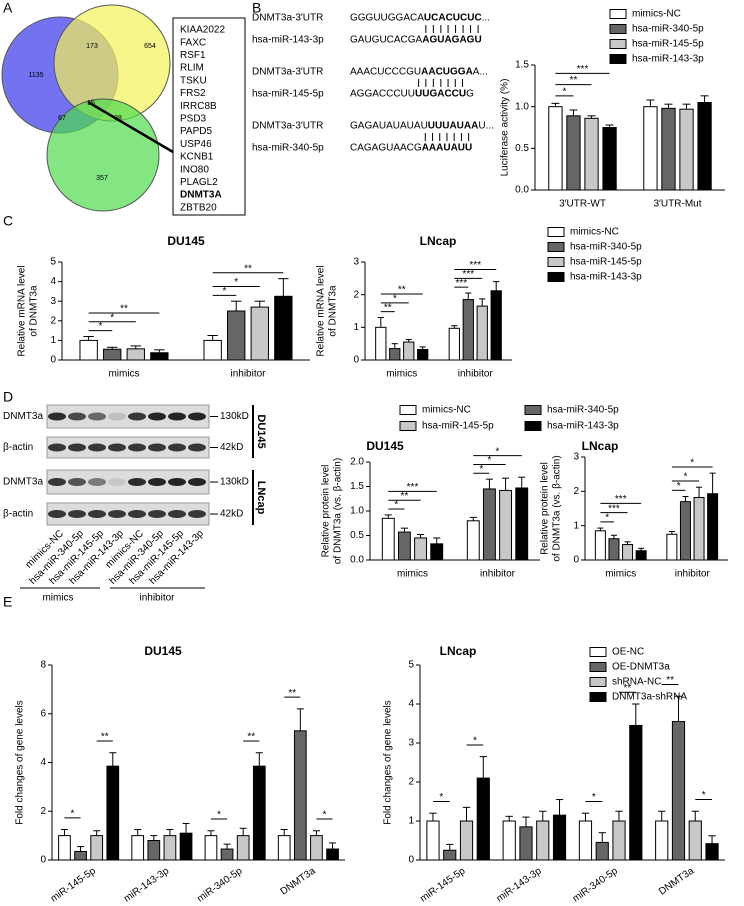 Image resolution: width=744 pixels, height=906 pixels. What do you see at coordinates (649, 697) in the screenshot?
I see `legend-label: DNMT3a-shRNA` at bounding box center [649, 697].